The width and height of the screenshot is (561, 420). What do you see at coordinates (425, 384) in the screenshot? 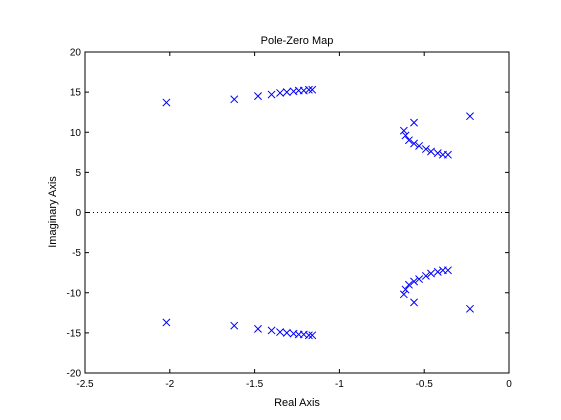
I see `x-tick-label: -0.5` at bounding box center [425, 384].